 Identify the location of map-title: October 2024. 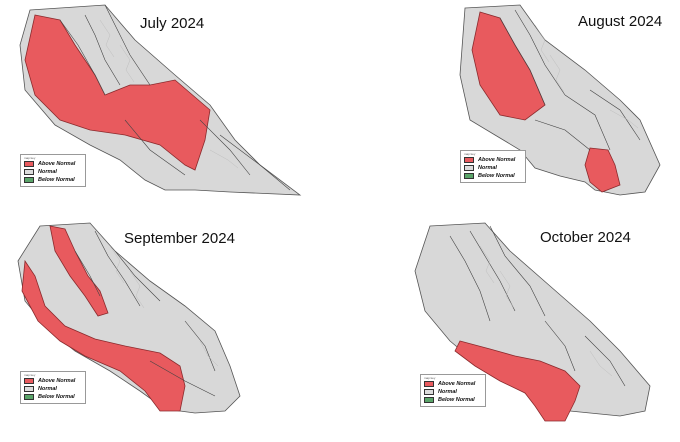
(585, 237).